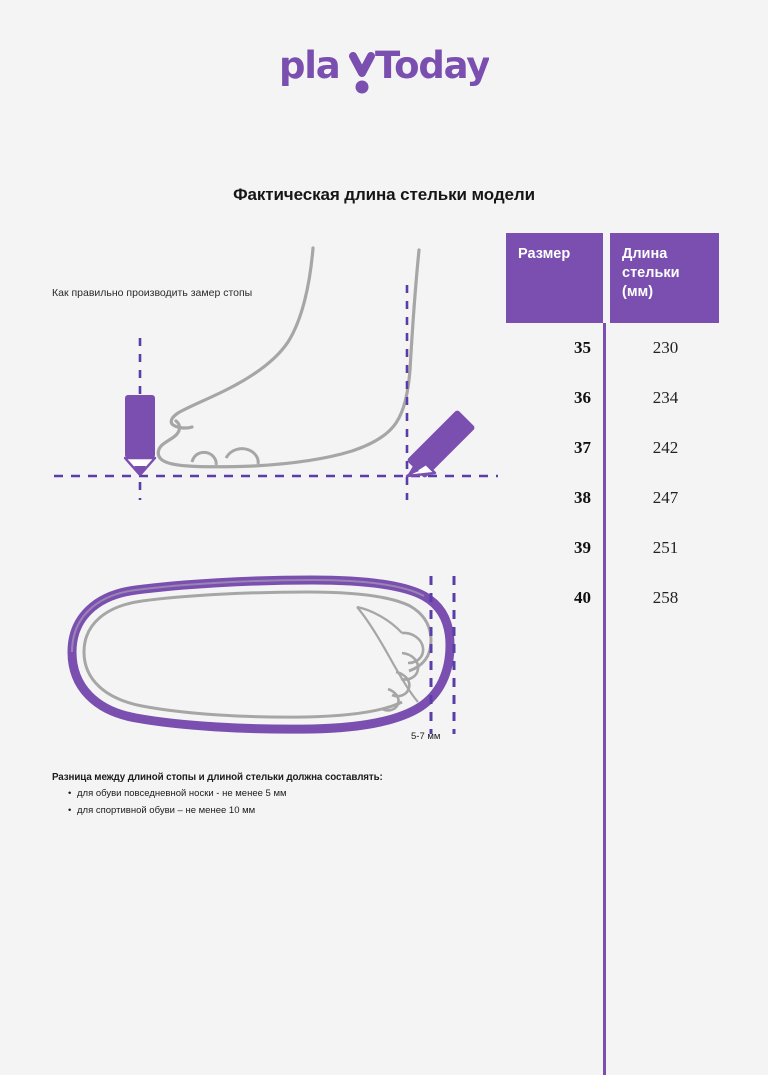  What do you see at coordinates (664, 278) in the screenshot?
I see `table-header-length: Длина стельки (мм)` at bounding box center [664, 278].